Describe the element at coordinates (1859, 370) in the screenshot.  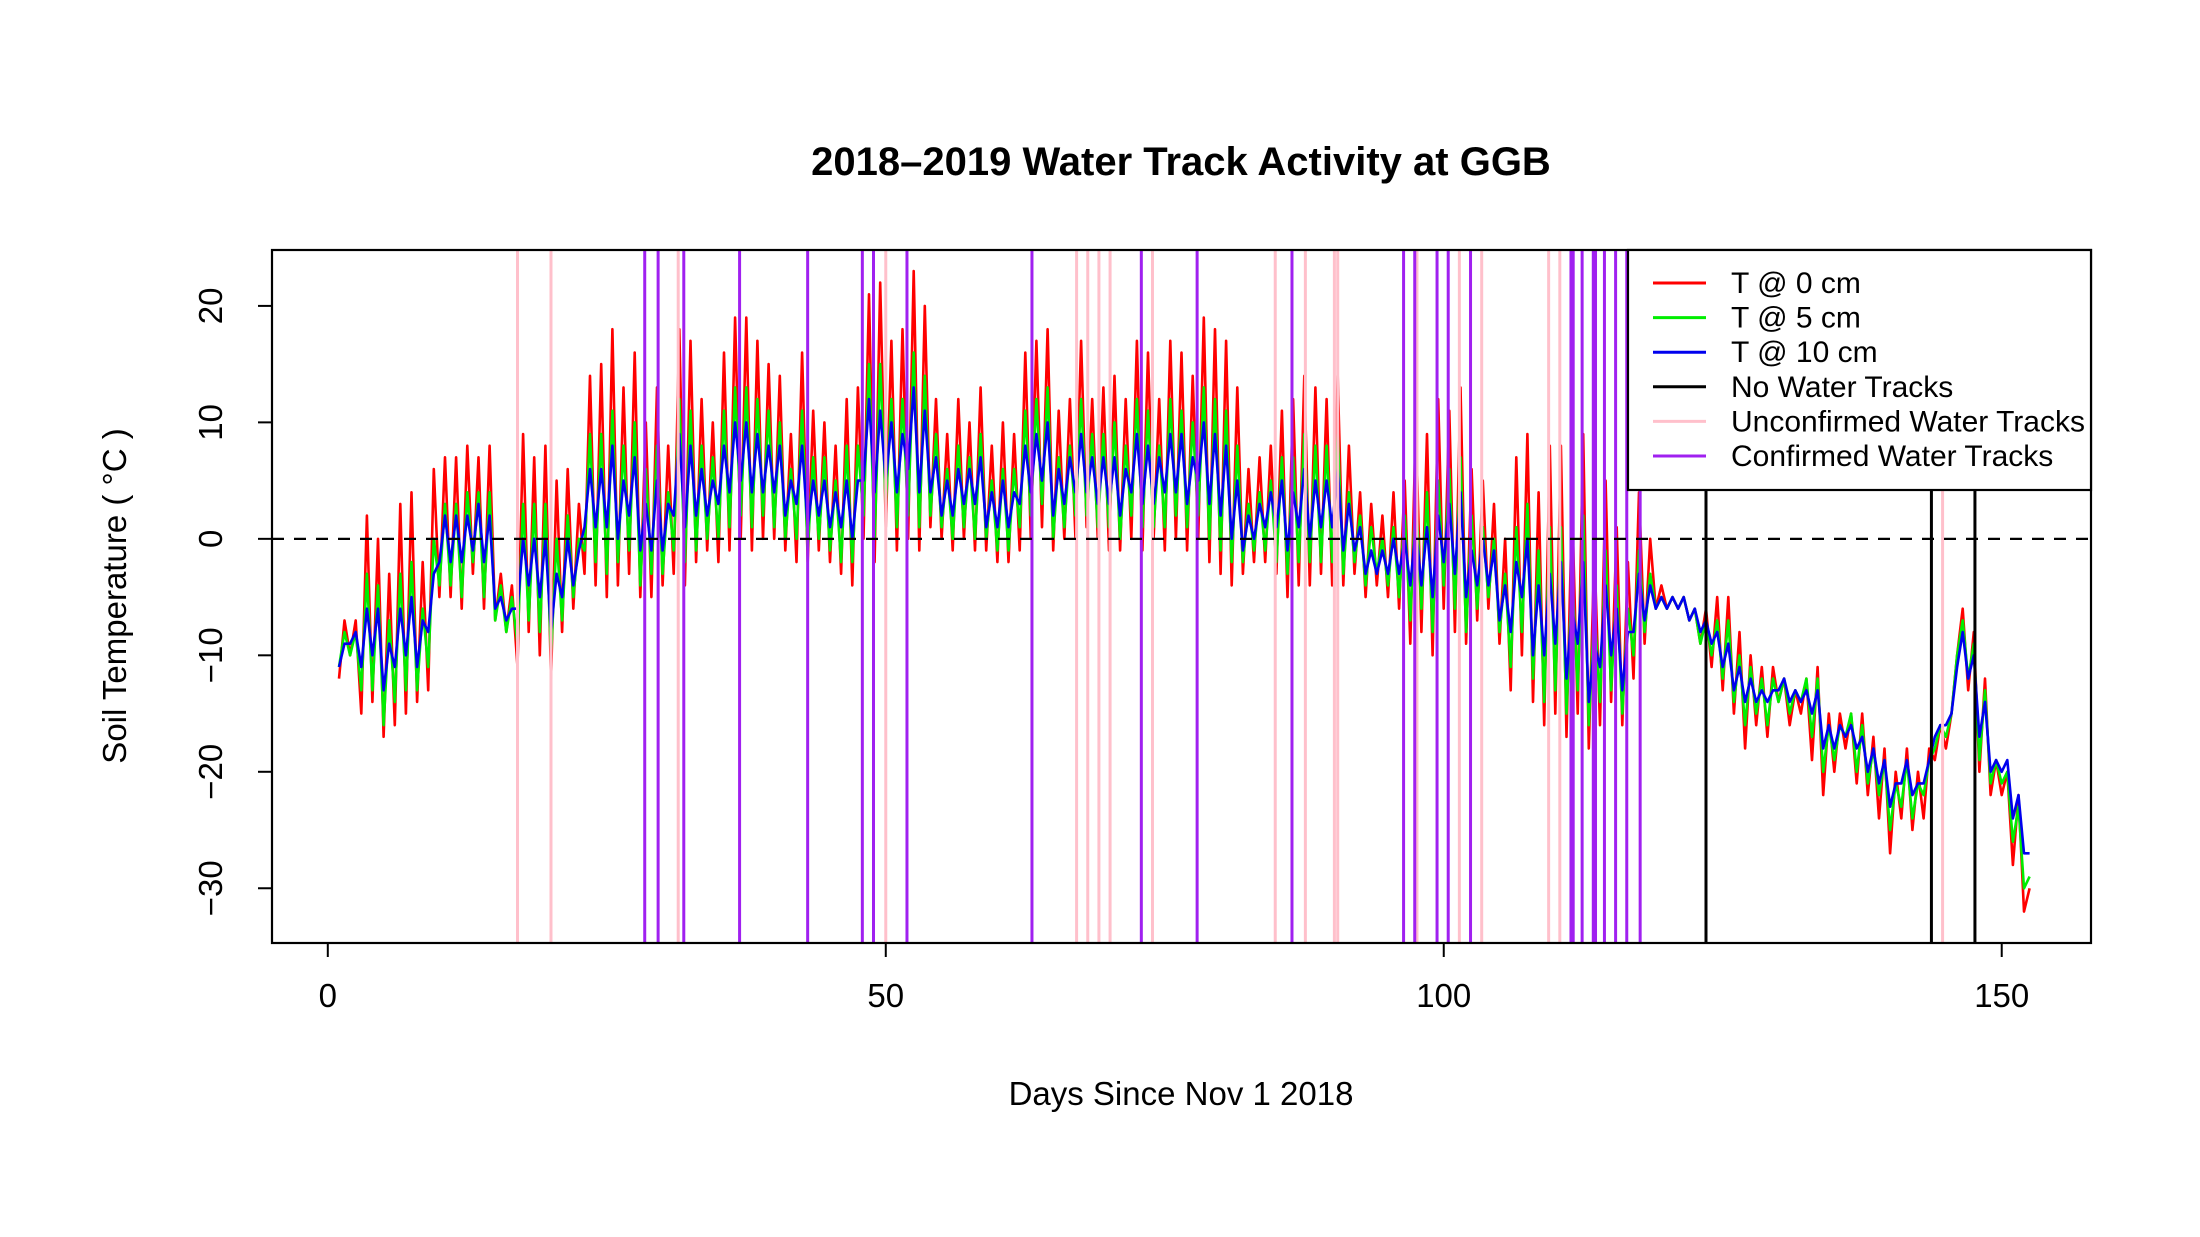
I see `legend-box` at that location.